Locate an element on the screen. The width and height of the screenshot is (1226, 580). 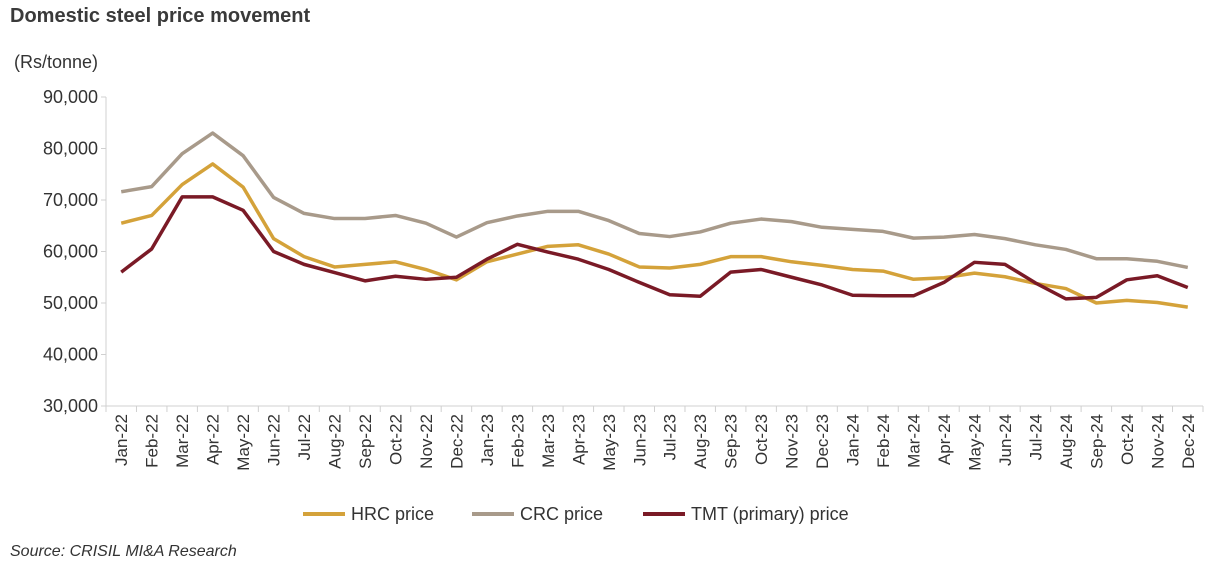
x-tick-label: Apr-23 is located at coordinates (578, 439).